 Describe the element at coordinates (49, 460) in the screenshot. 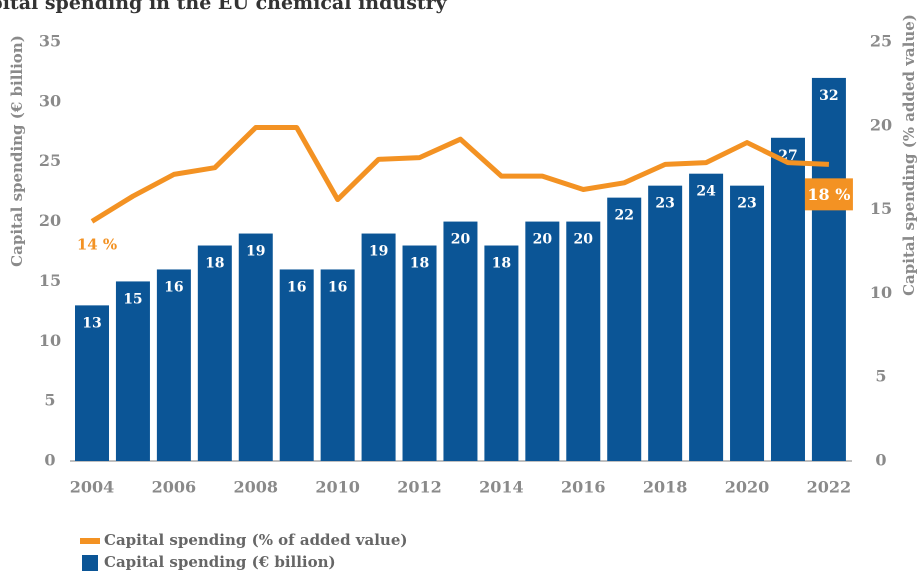

I see `y-tick-label: 0` at that location.